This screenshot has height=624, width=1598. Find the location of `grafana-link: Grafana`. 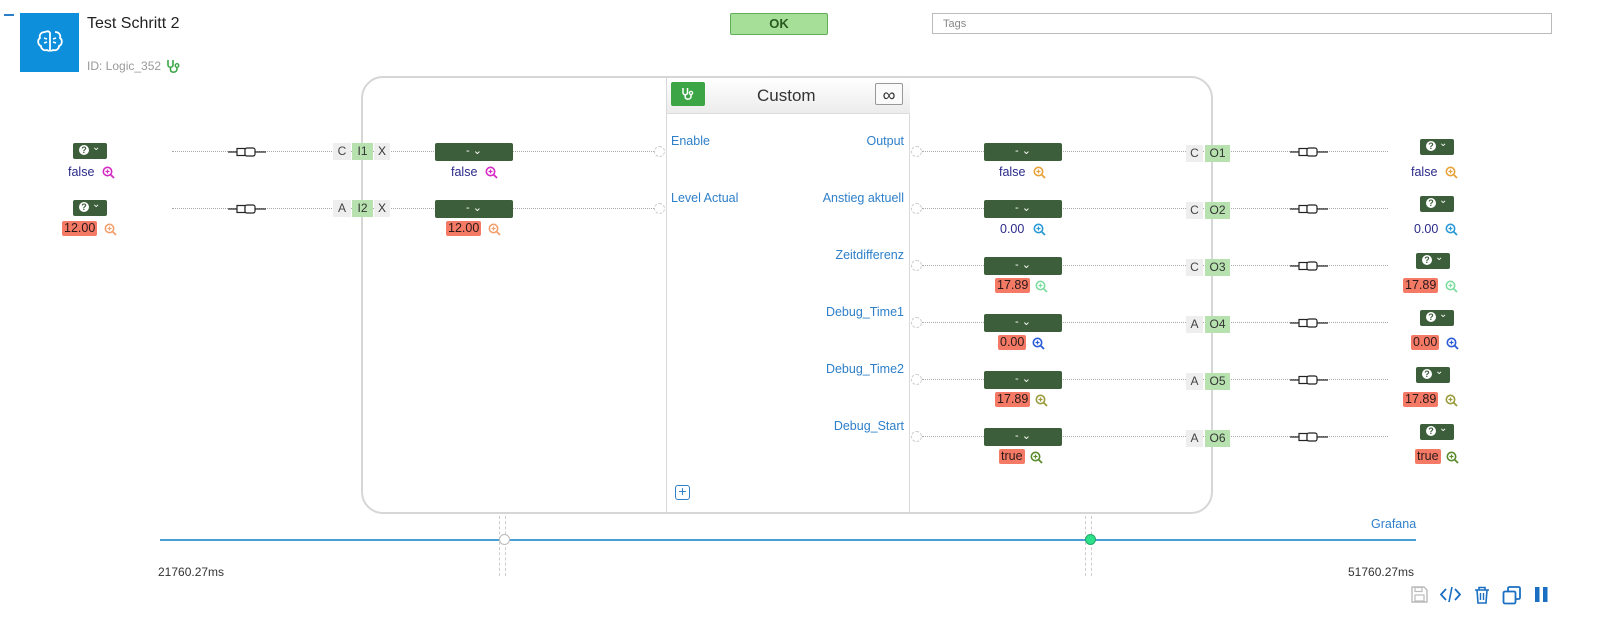

grafana-link: Grafana is located at coordinates (1394, 524).